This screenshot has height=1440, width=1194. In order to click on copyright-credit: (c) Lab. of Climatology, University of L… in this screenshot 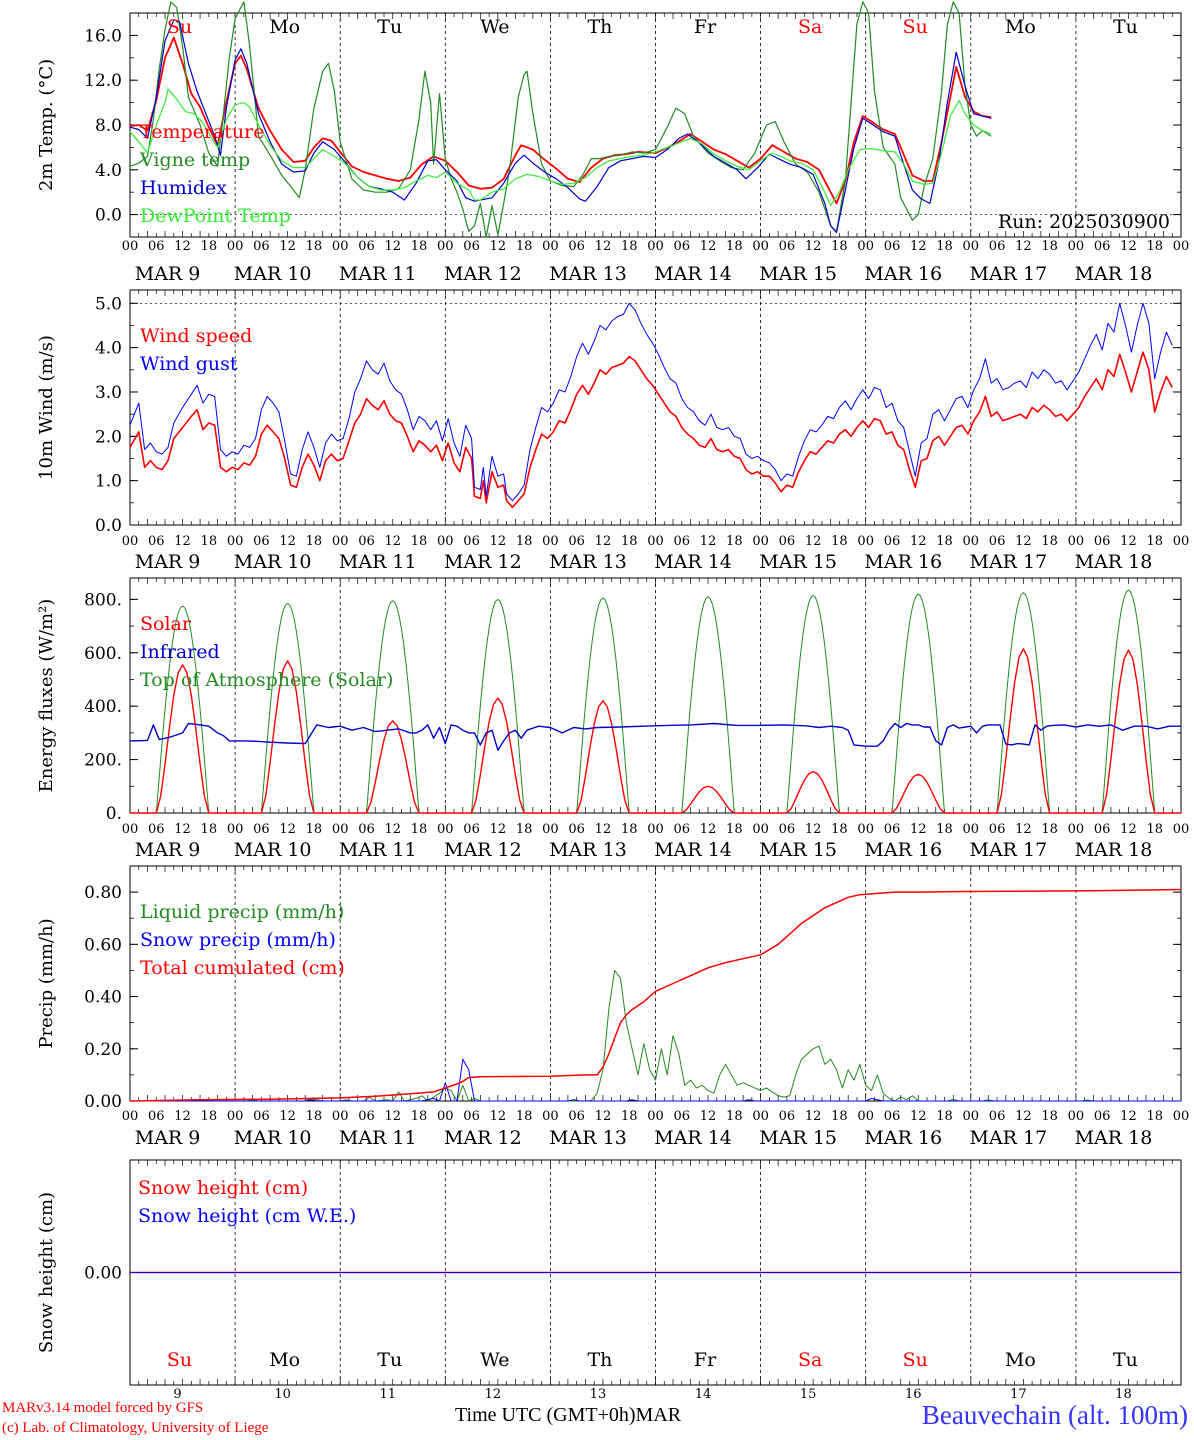, I will do `click(135, 1428)`.